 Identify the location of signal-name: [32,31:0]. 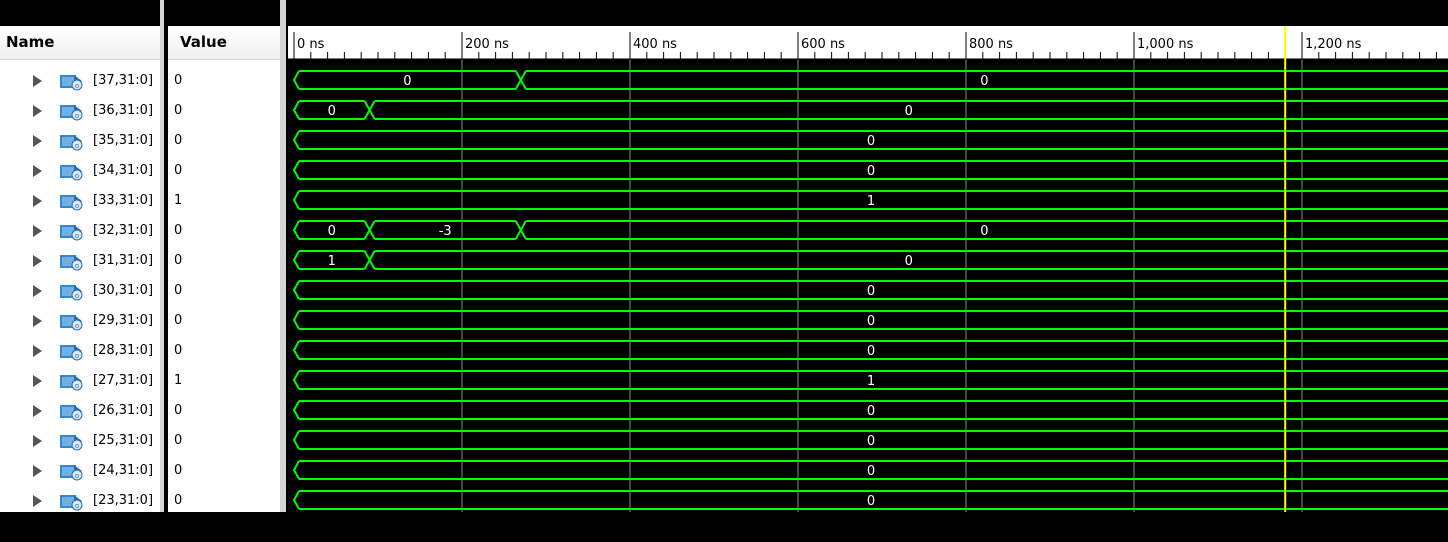
(123, 230).